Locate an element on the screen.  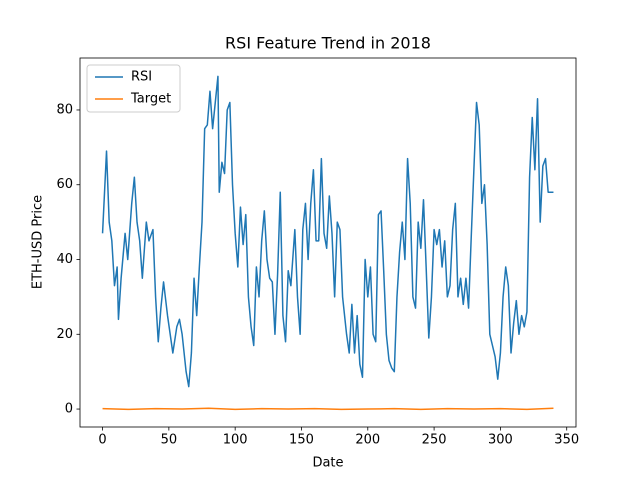
y-tick-label: 60 is located at coordinates (64, 184).